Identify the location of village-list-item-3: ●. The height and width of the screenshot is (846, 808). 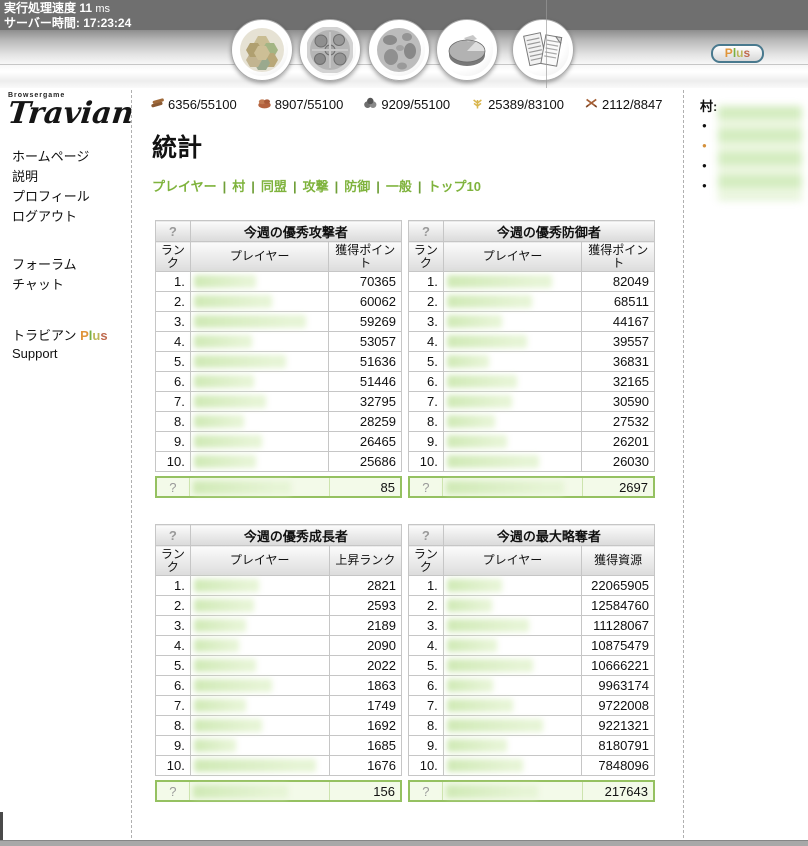
(704, 184).